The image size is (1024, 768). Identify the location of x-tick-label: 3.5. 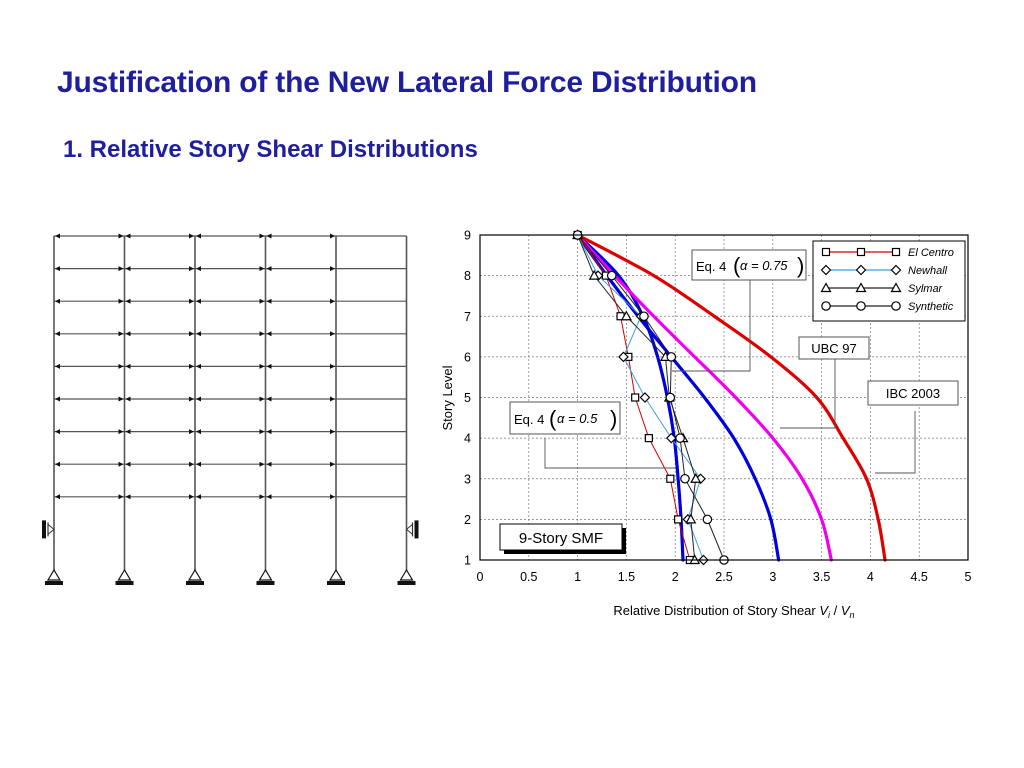
(821, 577).